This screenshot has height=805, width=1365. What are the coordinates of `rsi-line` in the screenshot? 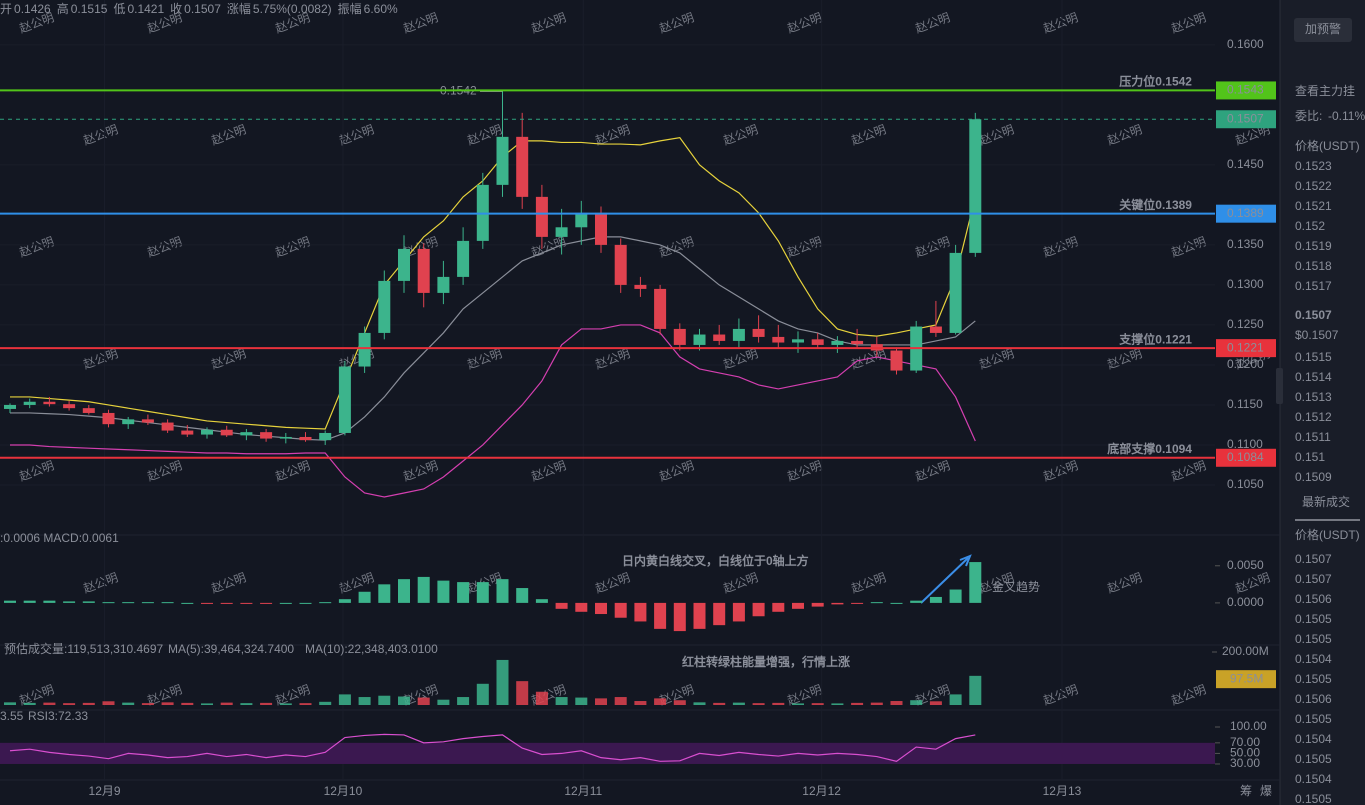 It's located at (492, 747).